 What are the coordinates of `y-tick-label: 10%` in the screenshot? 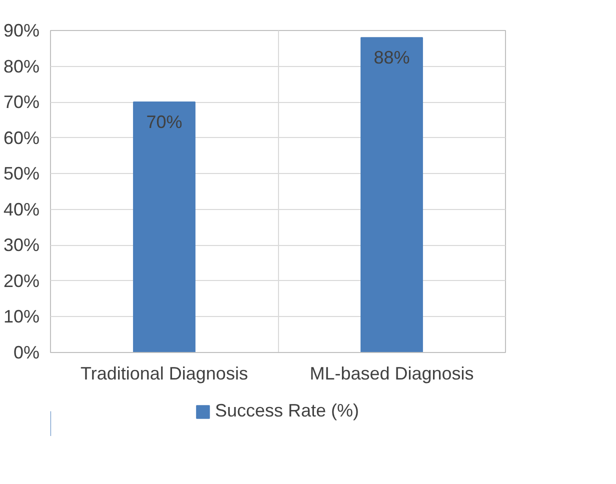 It's located at (21, 316).